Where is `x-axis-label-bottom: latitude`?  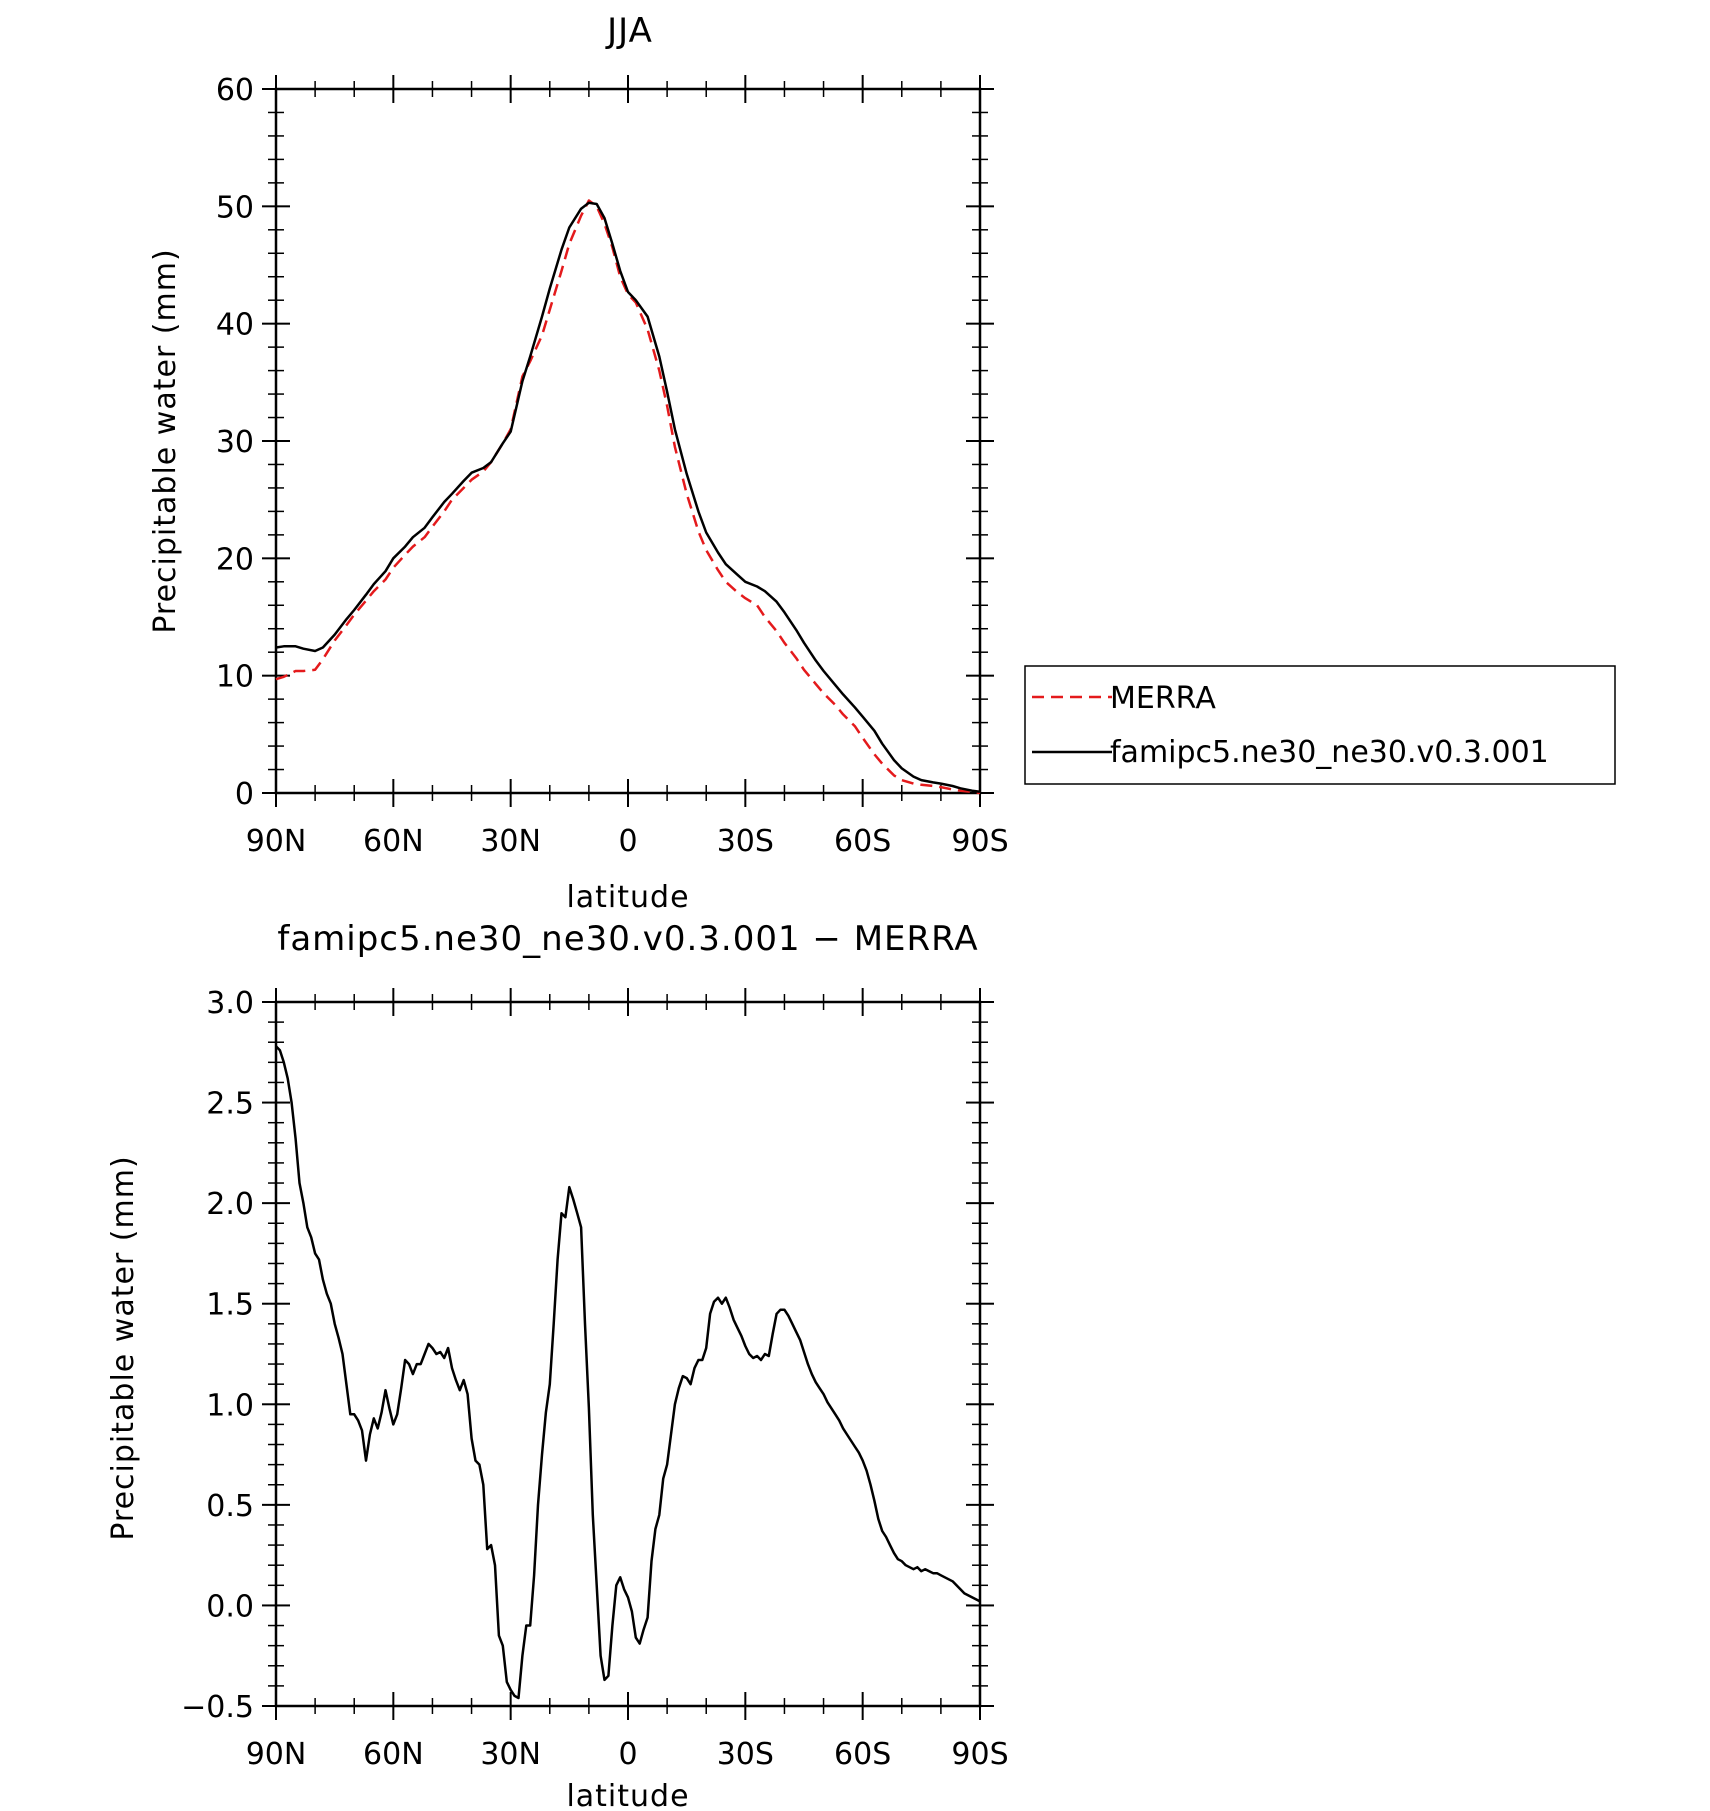
x-axis-label-bottom: latitude is located at coordinates (627, 1795).